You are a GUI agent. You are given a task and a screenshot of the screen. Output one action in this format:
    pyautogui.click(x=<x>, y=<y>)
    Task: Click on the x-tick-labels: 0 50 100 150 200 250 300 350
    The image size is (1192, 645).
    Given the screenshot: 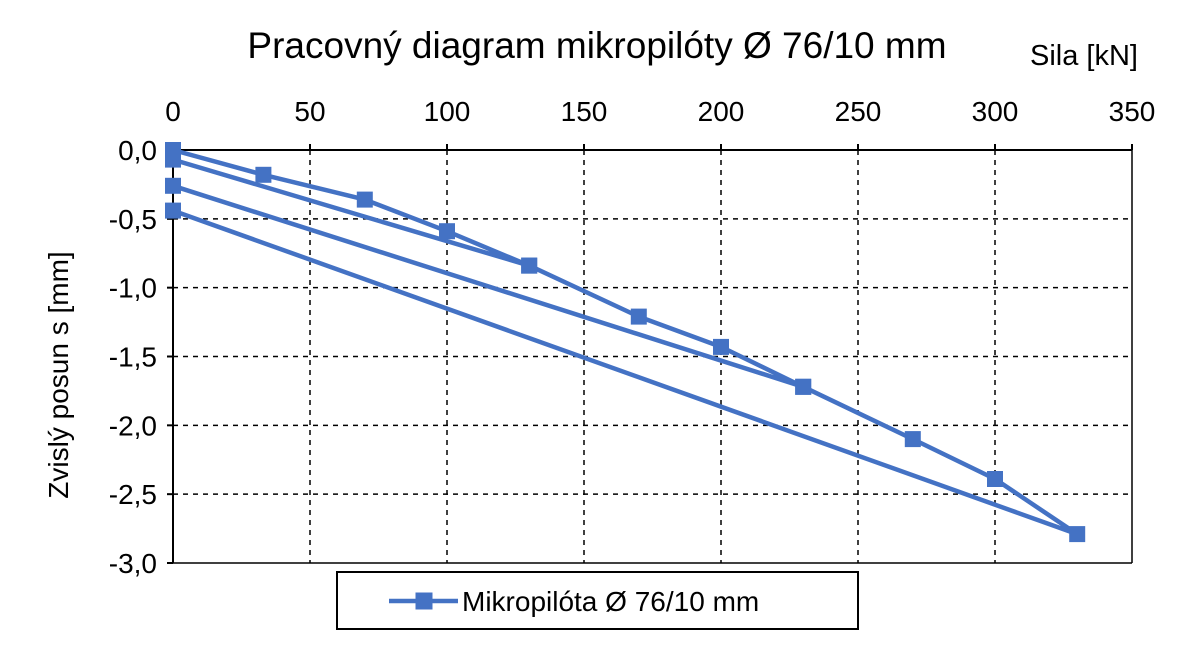 What is the action you would take?
    pyautogui.click(x=660, y=111)
    